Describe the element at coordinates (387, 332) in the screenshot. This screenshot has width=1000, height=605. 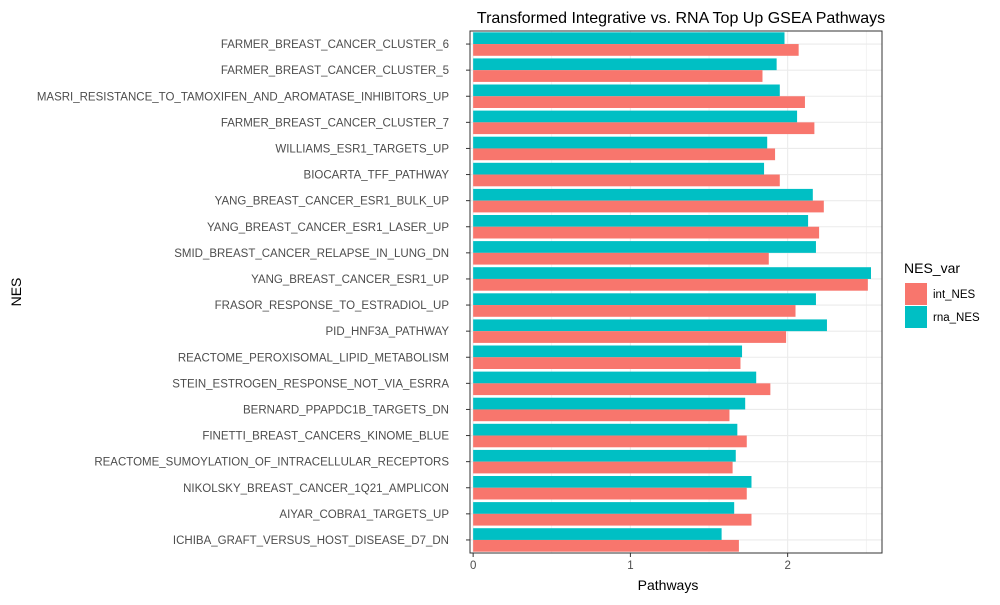
I see `y-tick-label: PID_HNF3A_PATHWAY` at that location.